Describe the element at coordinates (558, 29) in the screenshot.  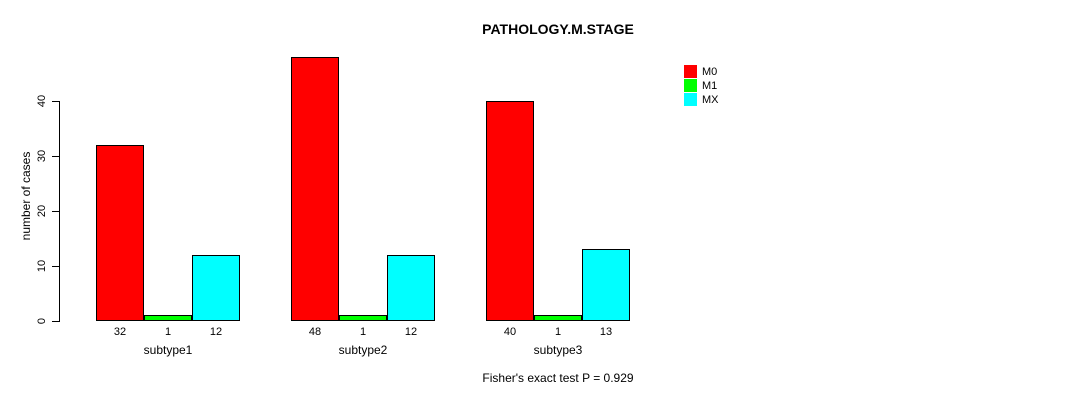
I see `chart-title: PATHOLOGY.M.STAGE` at that location.